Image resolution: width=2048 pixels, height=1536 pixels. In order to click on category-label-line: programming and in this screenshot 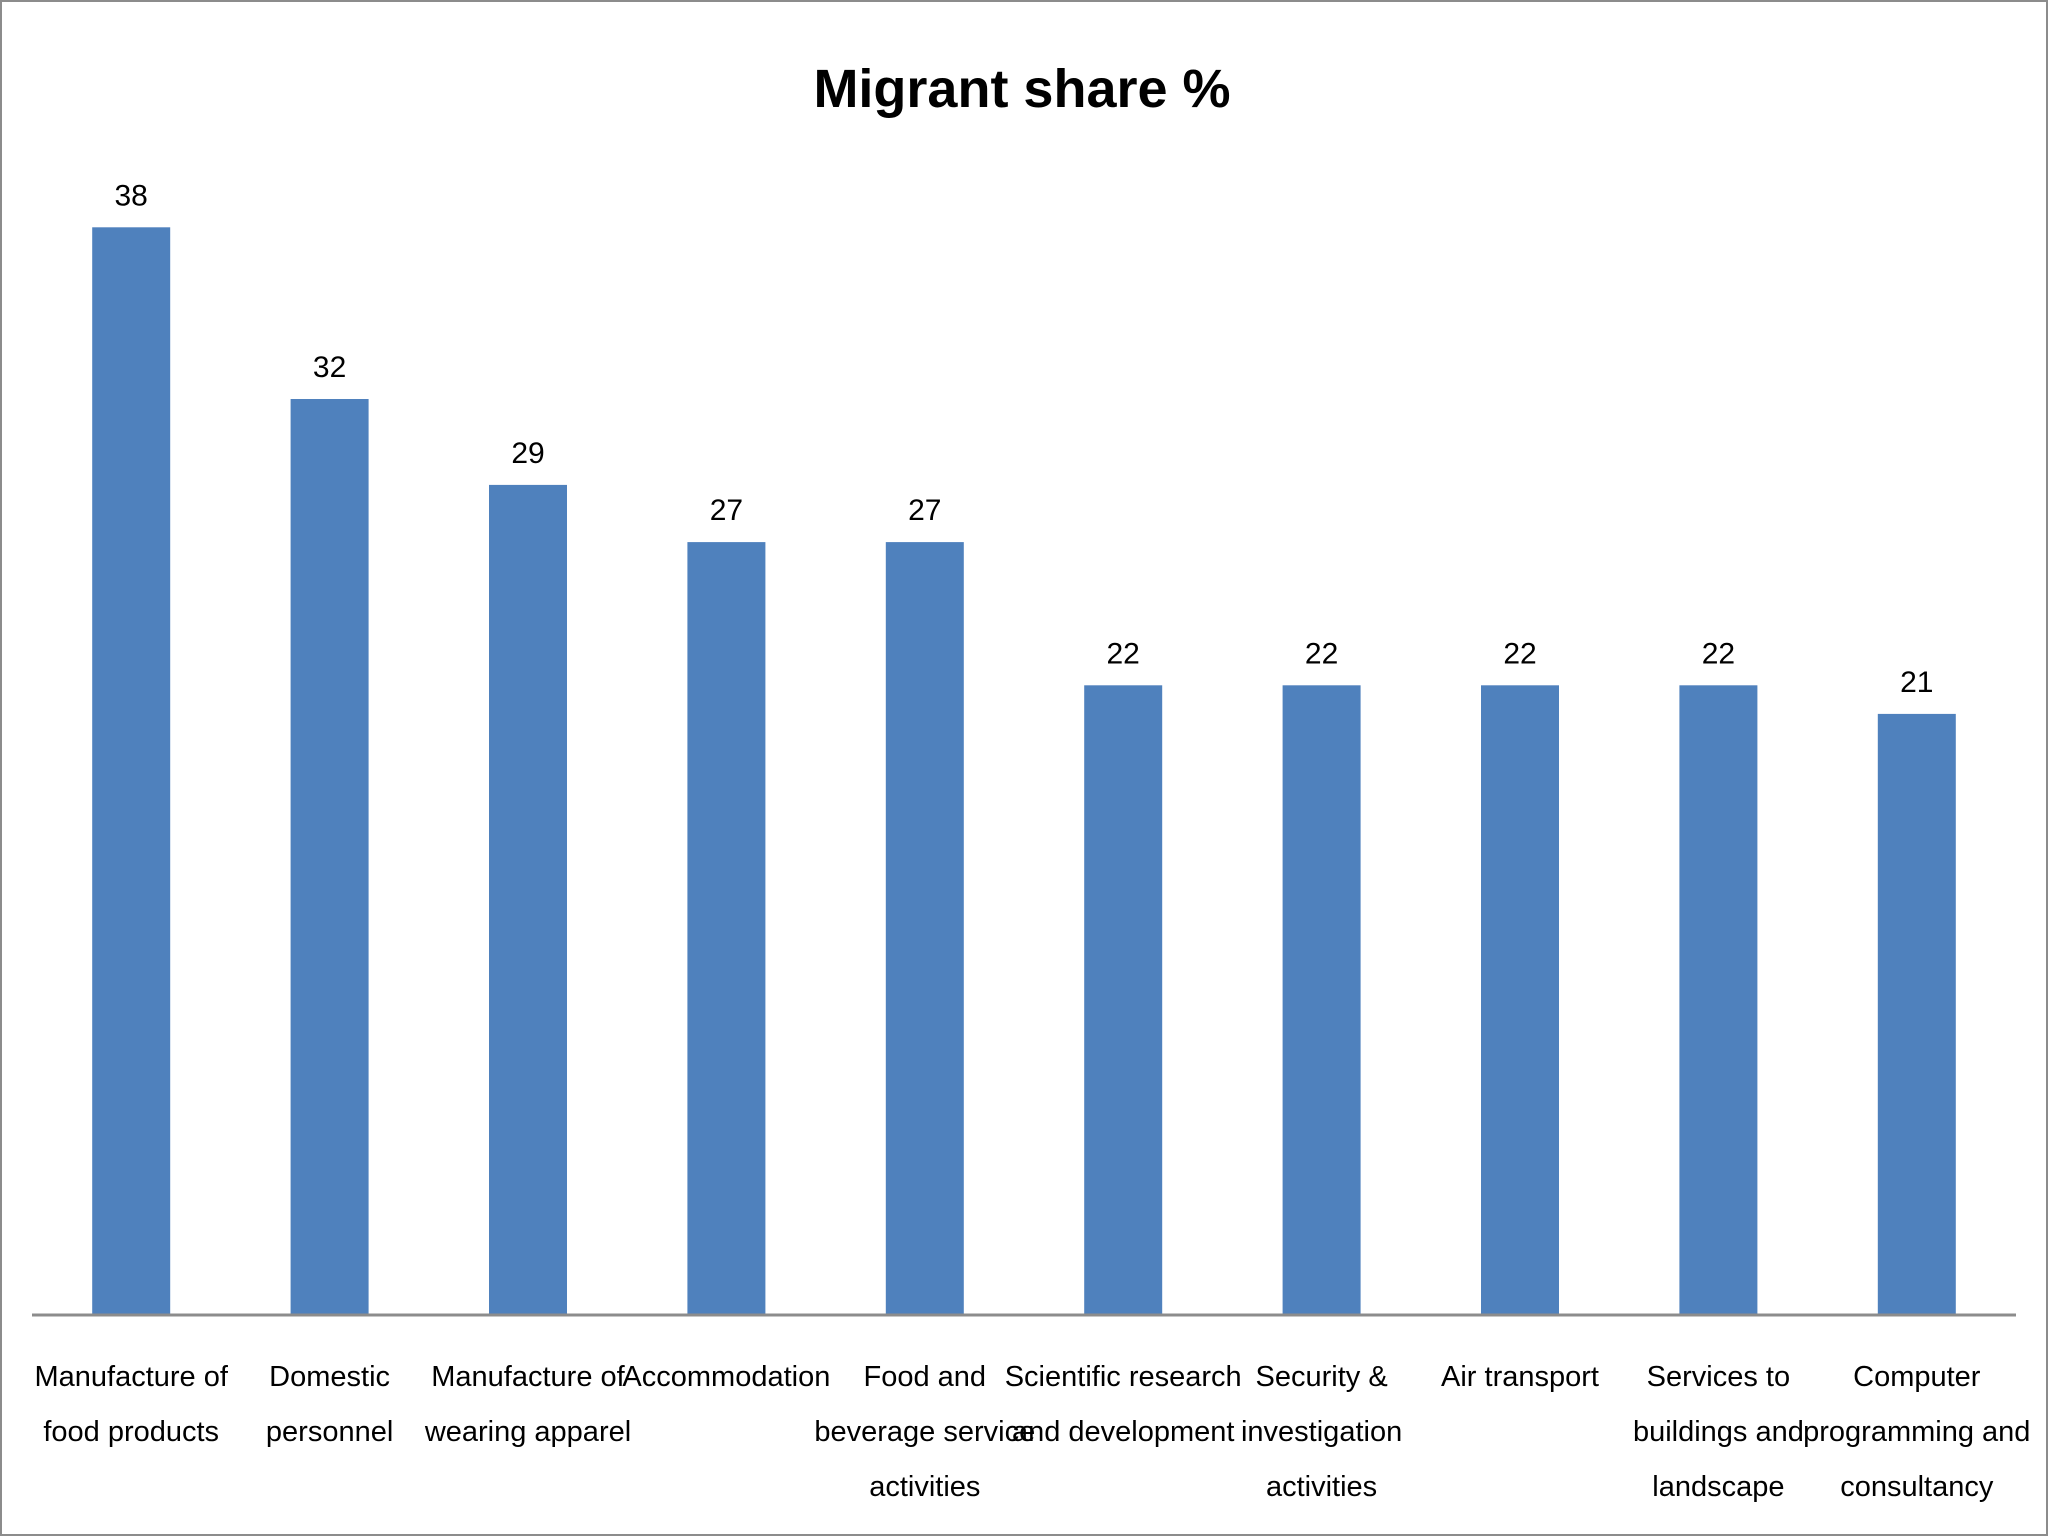, I will do `click(1916, 1432)`.